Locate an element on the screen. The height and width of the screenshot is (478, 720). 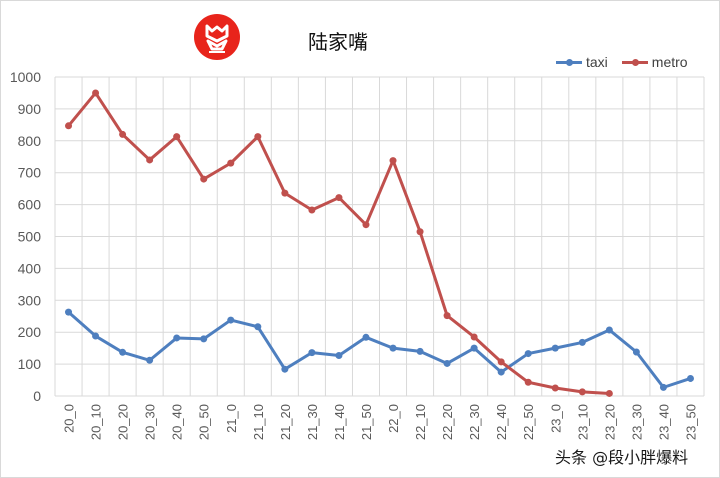
y-tick-label: 100 is located at coordinates (30, 364).